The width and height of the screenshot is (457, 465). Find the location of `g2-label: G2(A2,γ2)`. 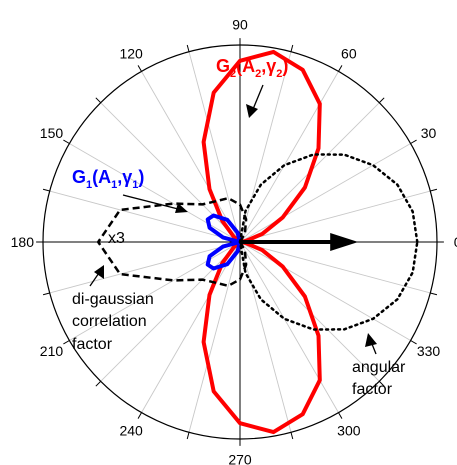

g2-label: G2(A2,γ2) is located at coordinates (252, 68).